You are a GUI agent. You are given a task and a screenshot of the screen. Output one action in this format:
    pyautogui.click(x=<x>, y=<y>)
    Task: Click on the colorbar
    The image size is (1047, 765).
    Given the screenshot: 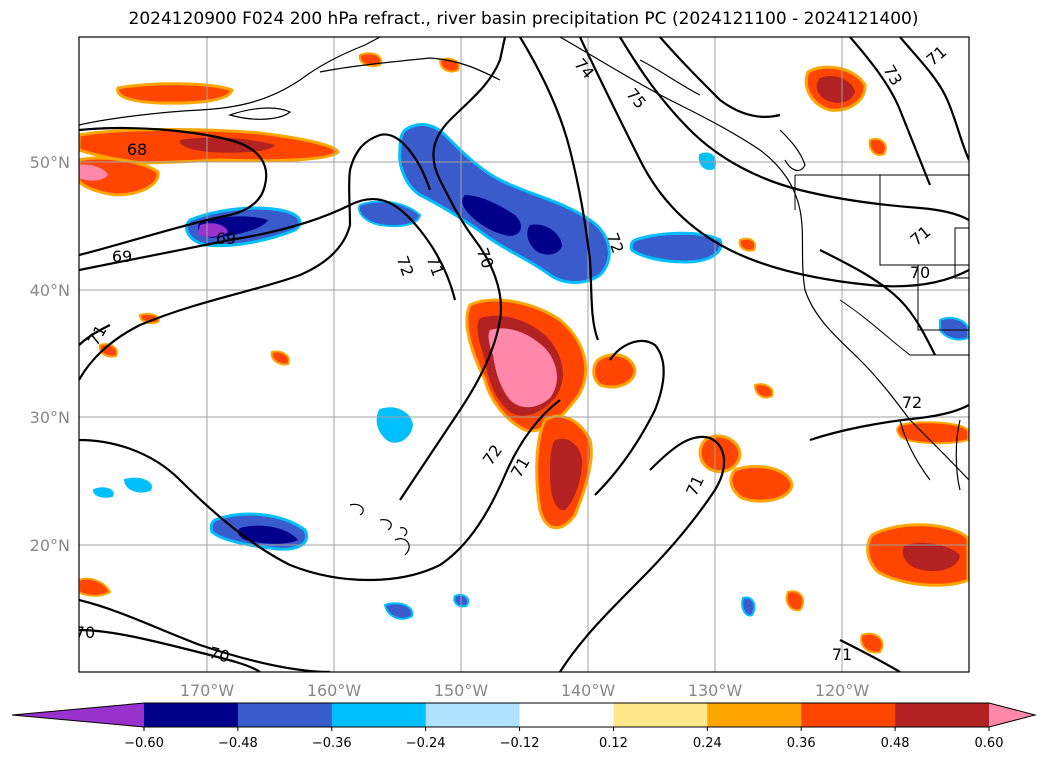 What is the action you would take?
    pyautogui.click(x=524, y=715)
    